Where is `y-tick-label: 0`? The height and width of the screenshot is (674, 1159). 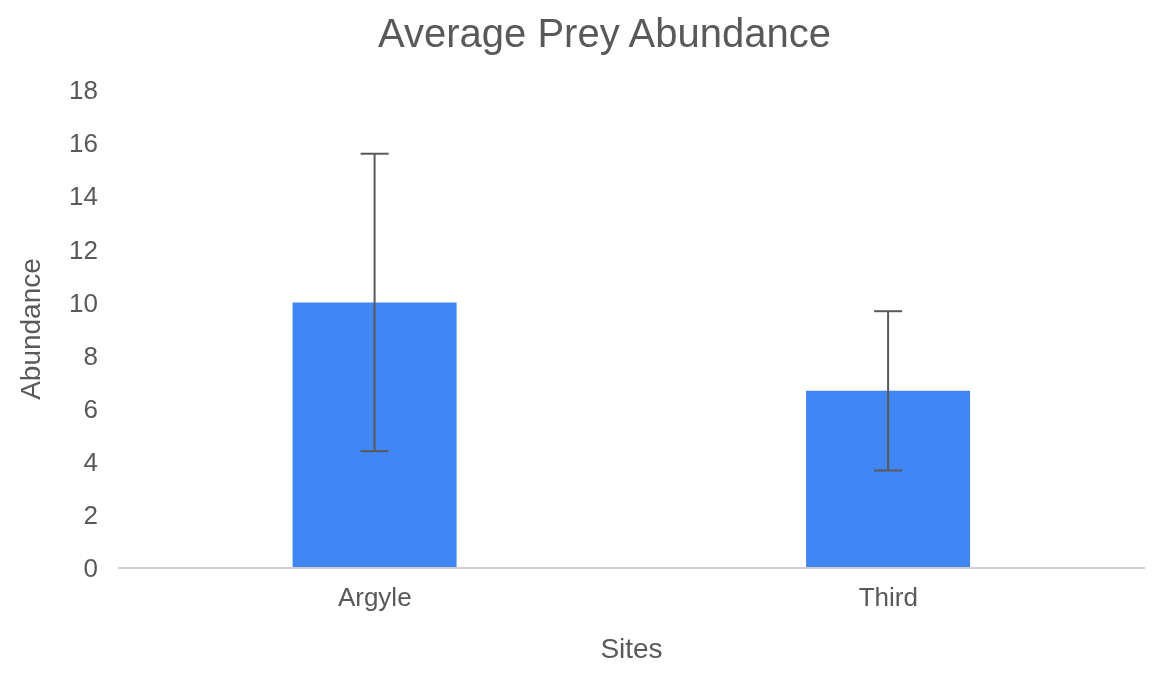
y-tick-label: 0 is located at coordinates (90, 568).